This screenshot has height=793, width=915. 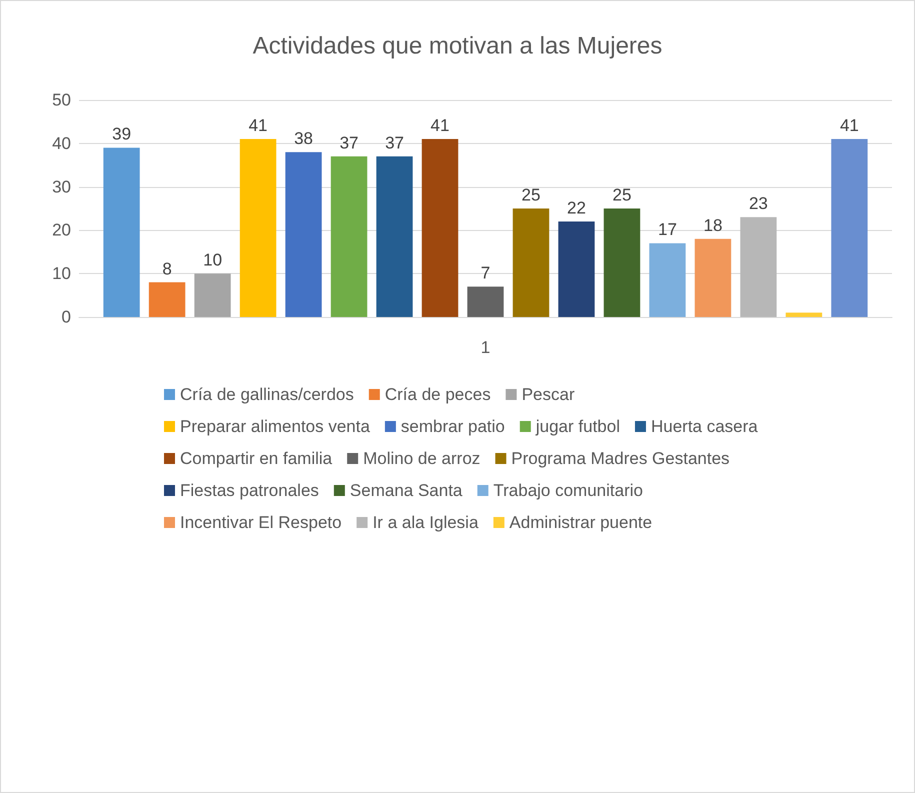 What do you see at coordinates (61, 274) in the screenshot?
I see `y-tick-label: 10` at bounding box center [61, 274].